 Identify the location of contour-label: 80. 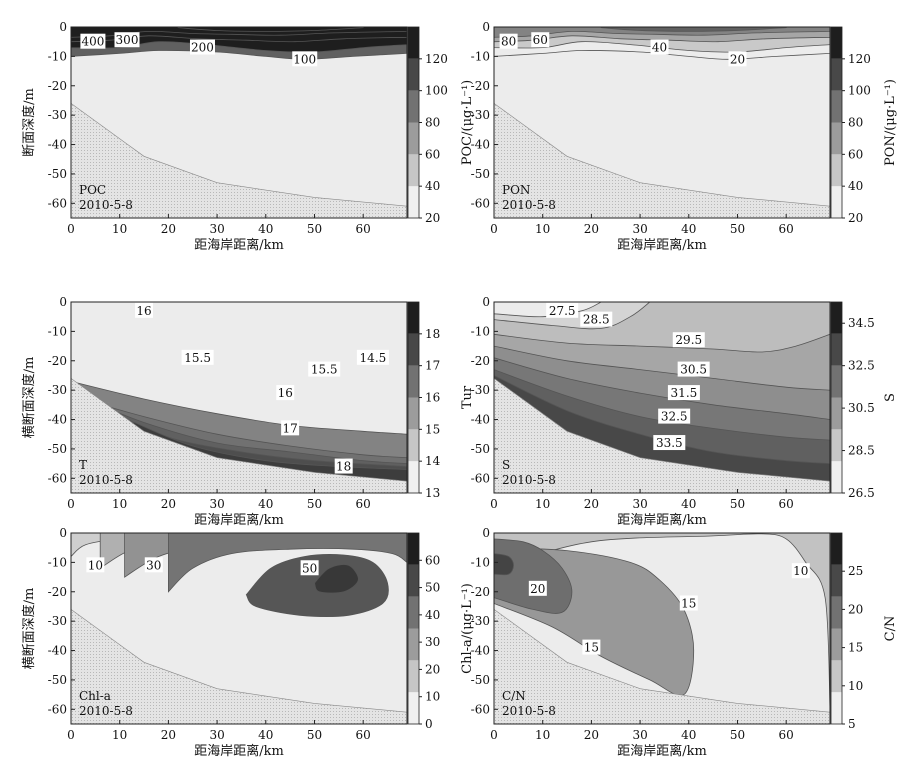
(508, 42).